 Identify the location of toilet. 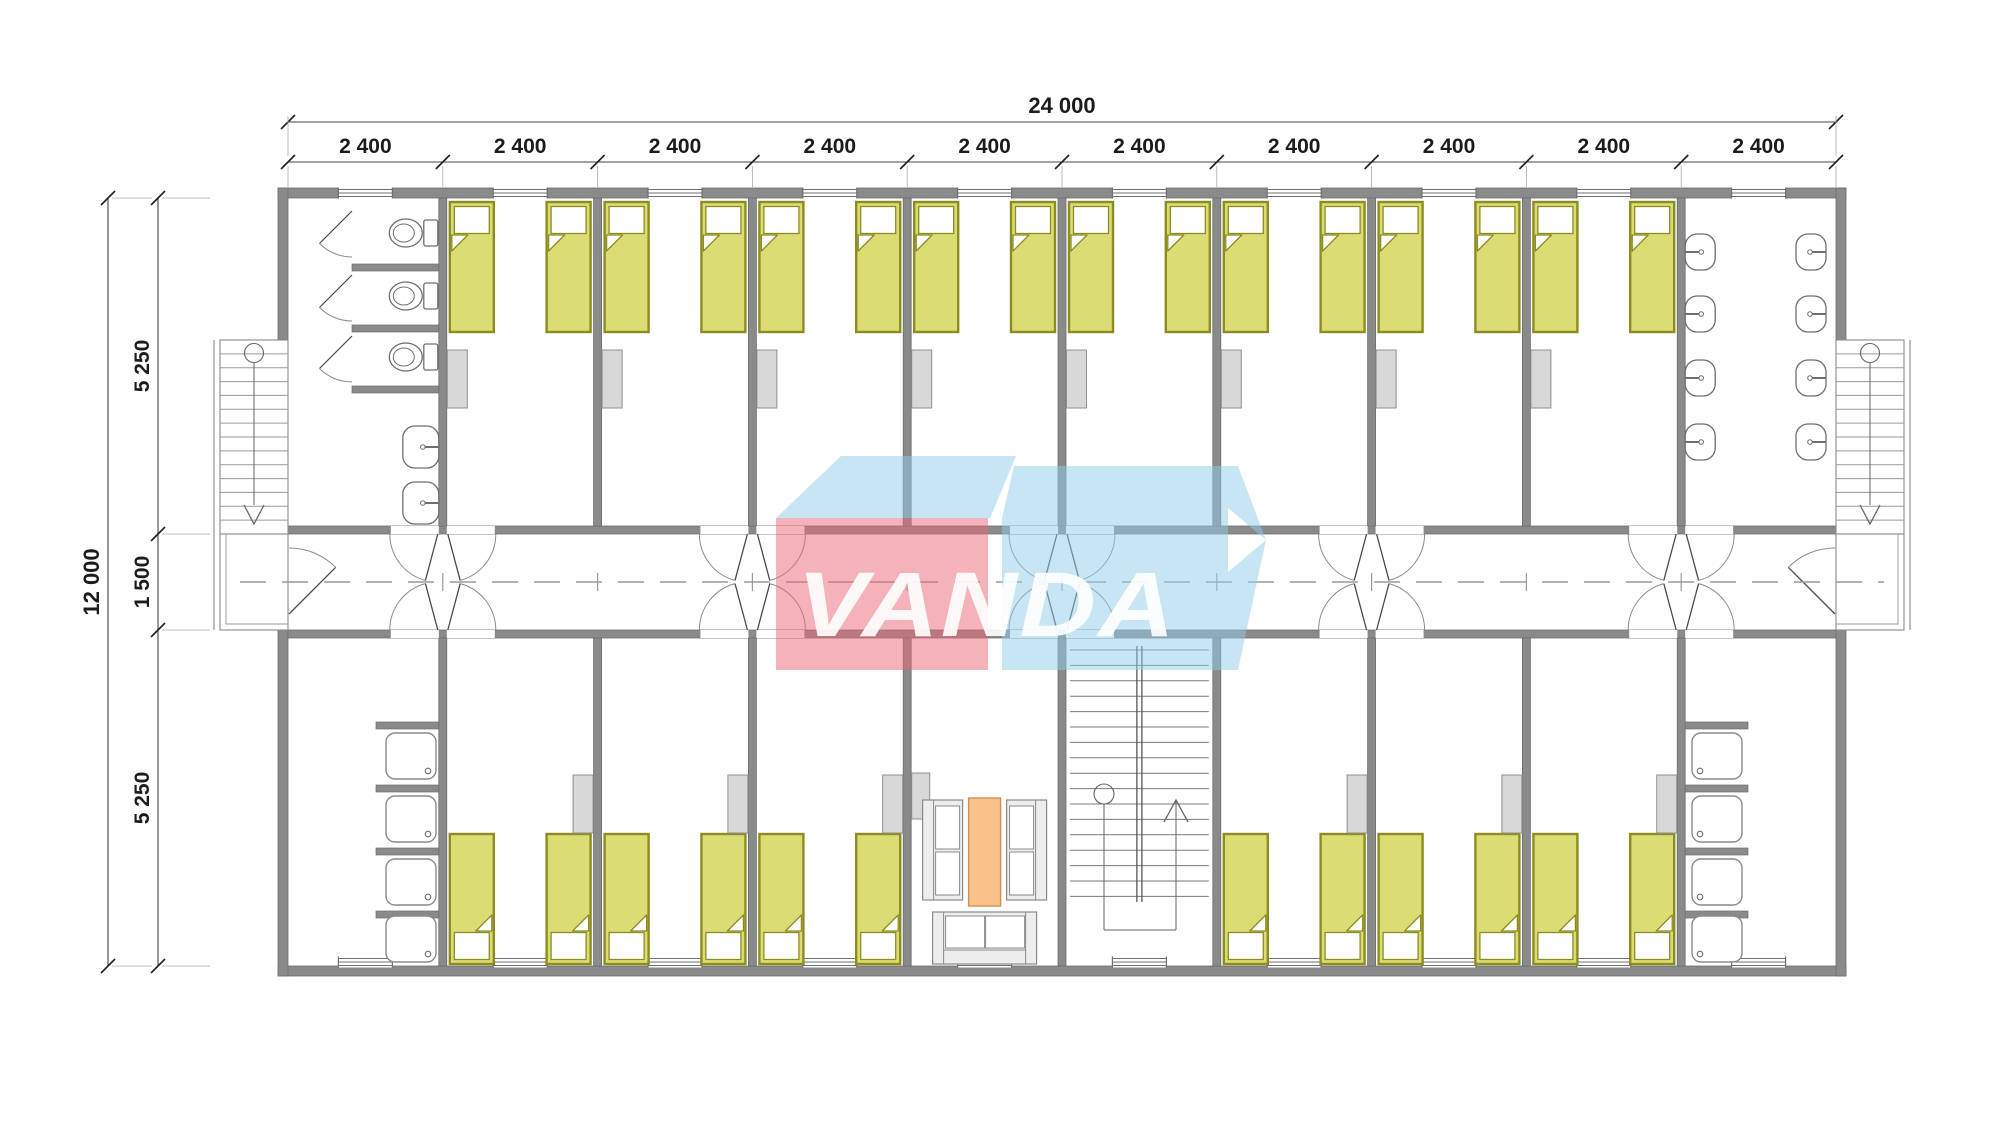
(413, 357).